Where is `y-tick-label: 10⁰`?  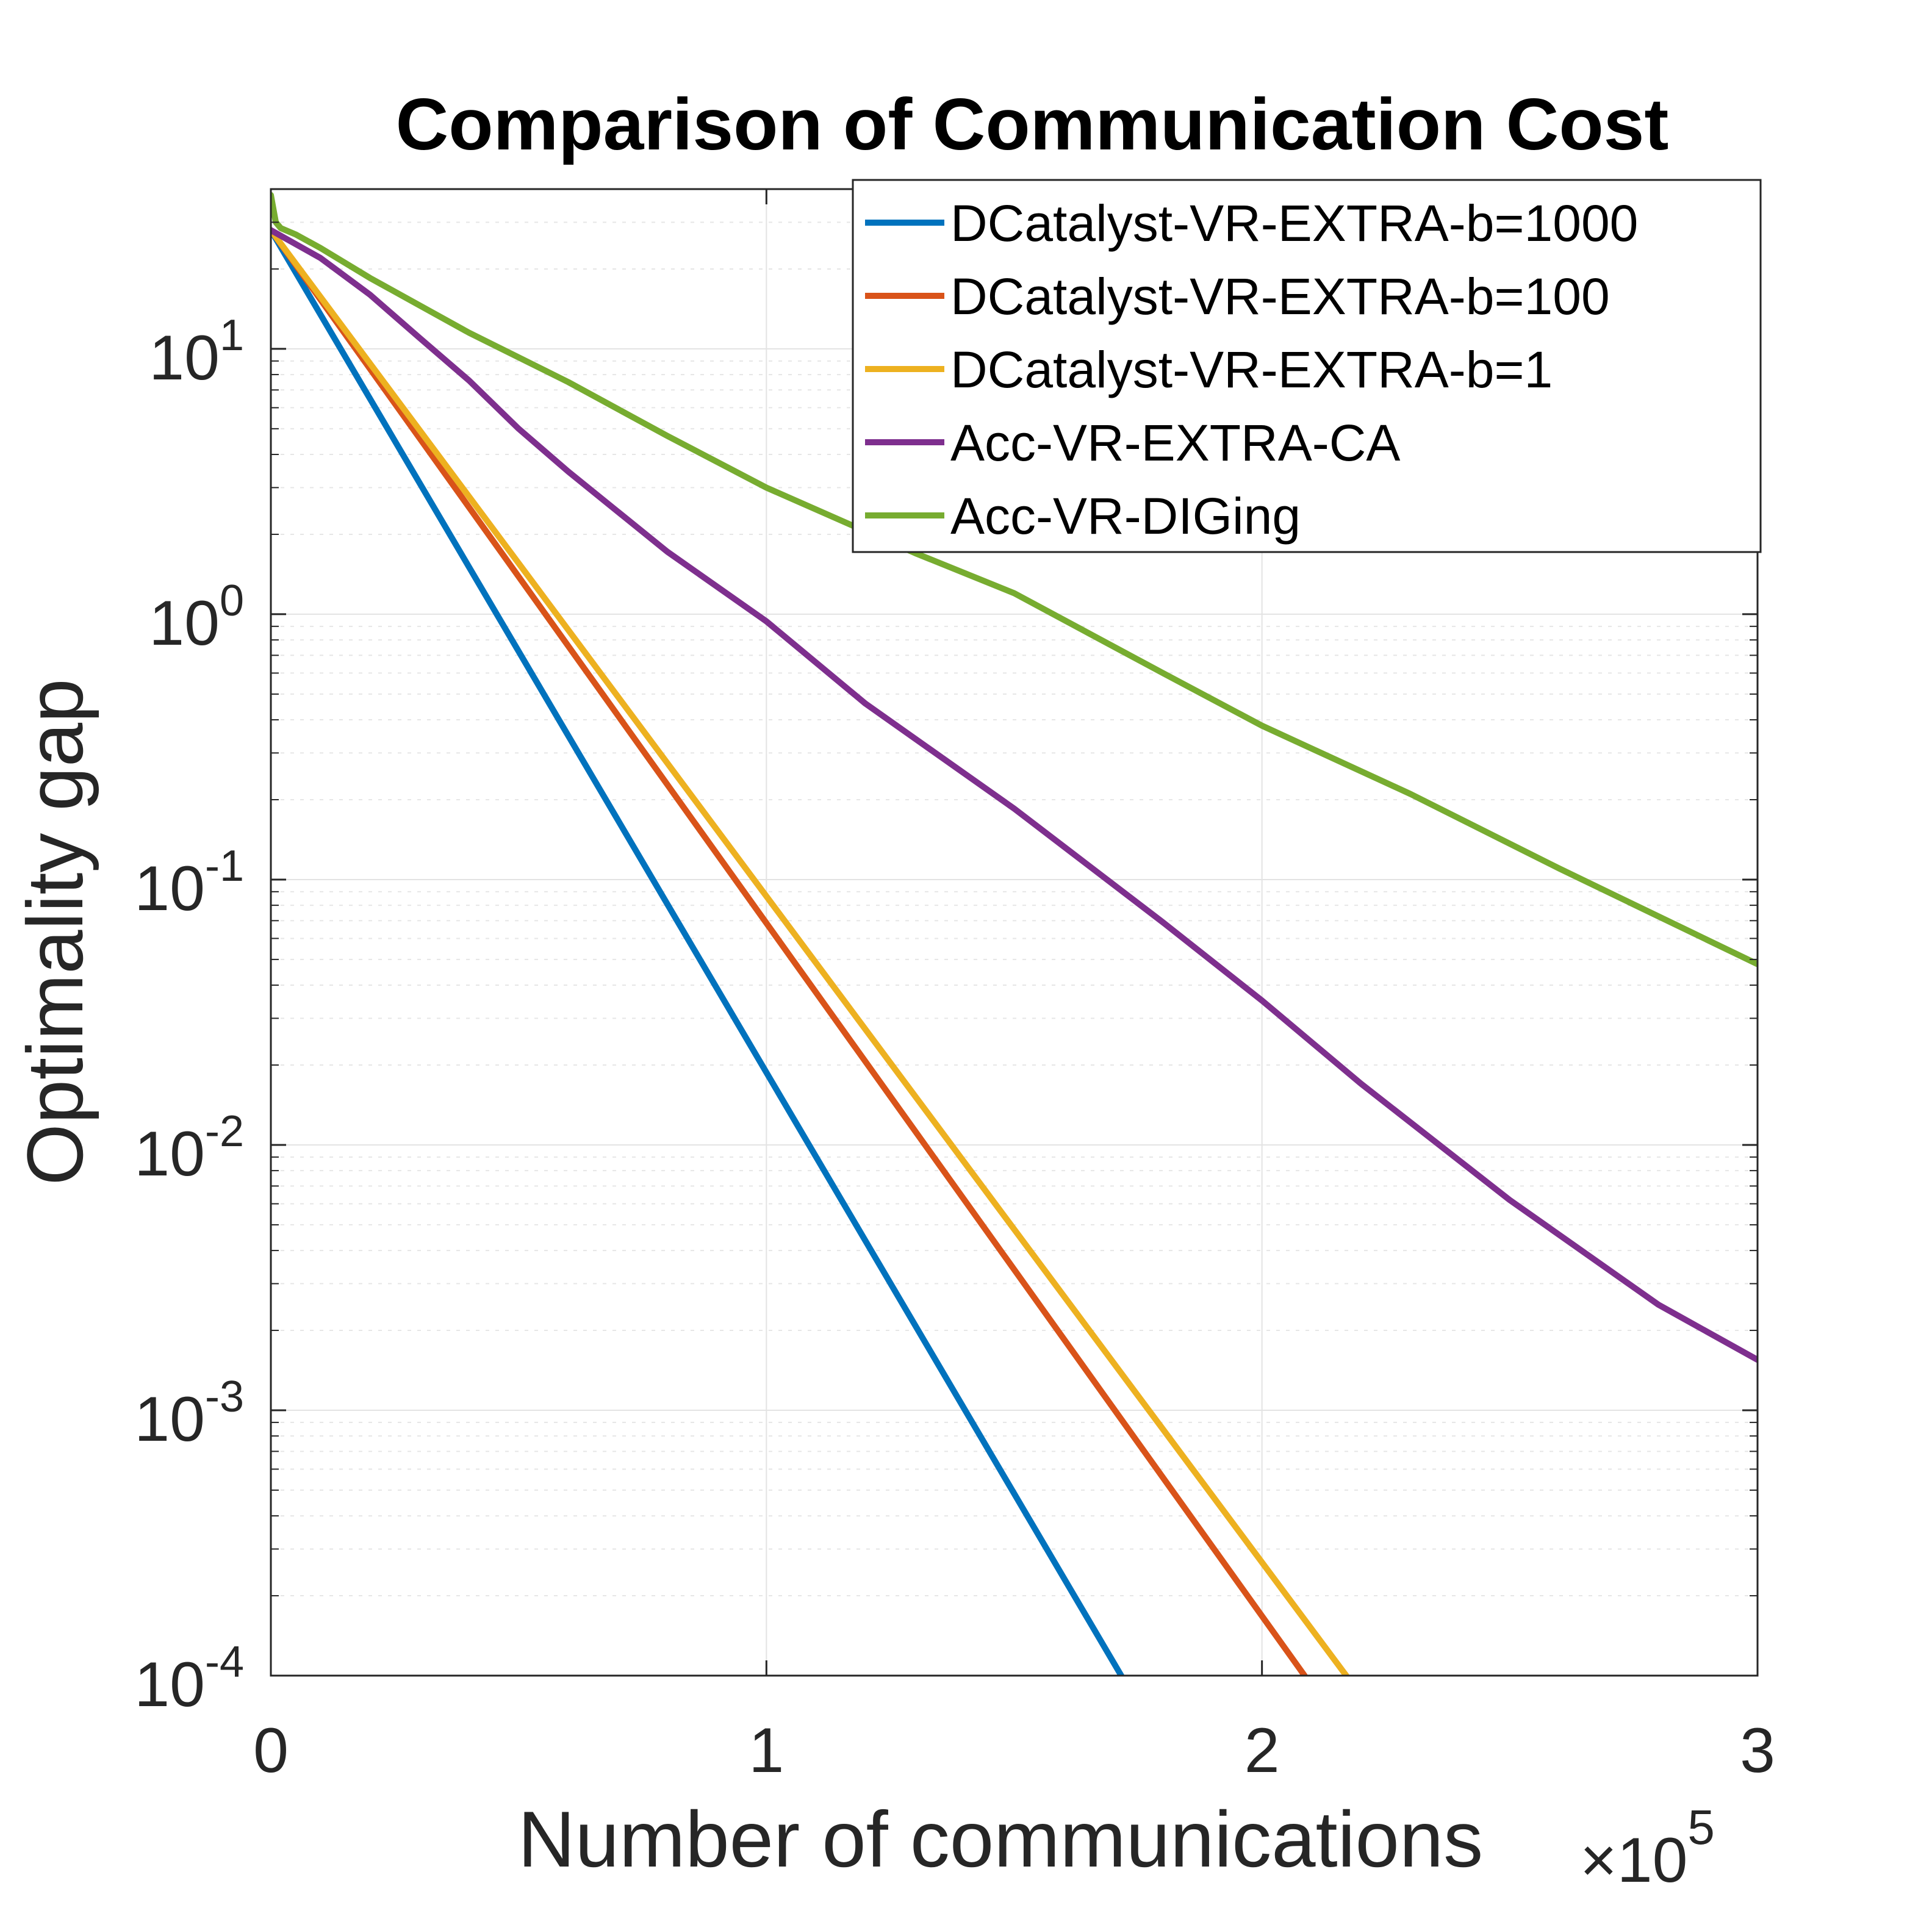 y-tick-label: 10⁰ is located at coordinates (196, 617).